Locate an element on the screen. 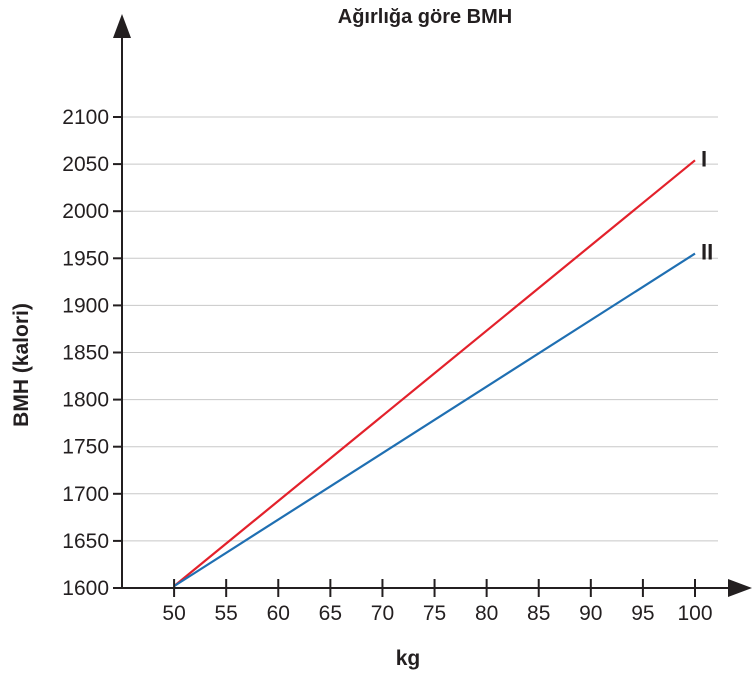 Image resolution: width=755 pixels, height=675 pixels. series-labels: III is located at coordinates (707, 205).